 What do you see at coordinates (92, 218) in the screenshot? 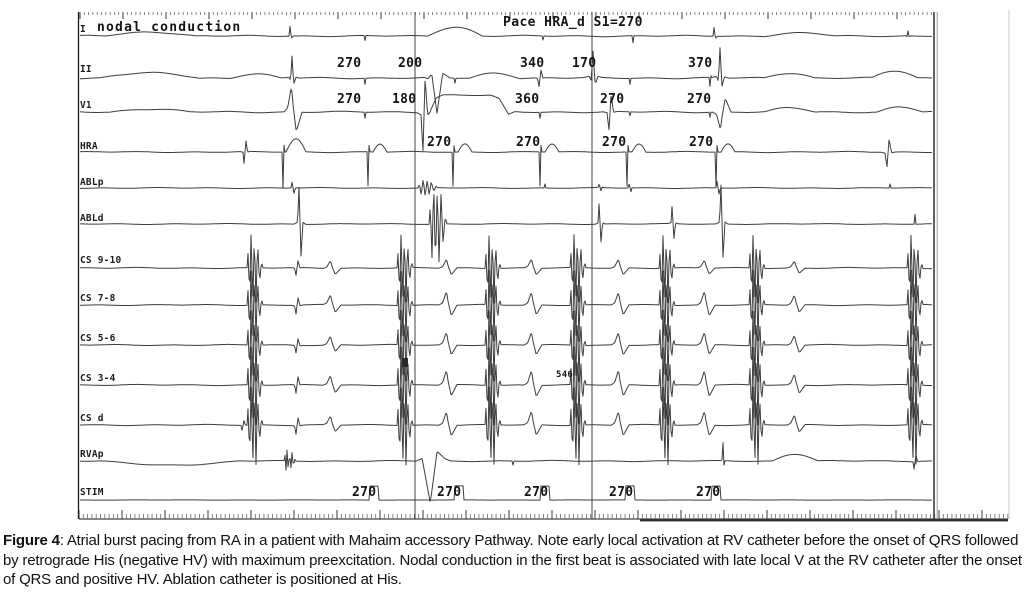
I see `channel-label-abld: ABLd` at bounding box center [92, 218].